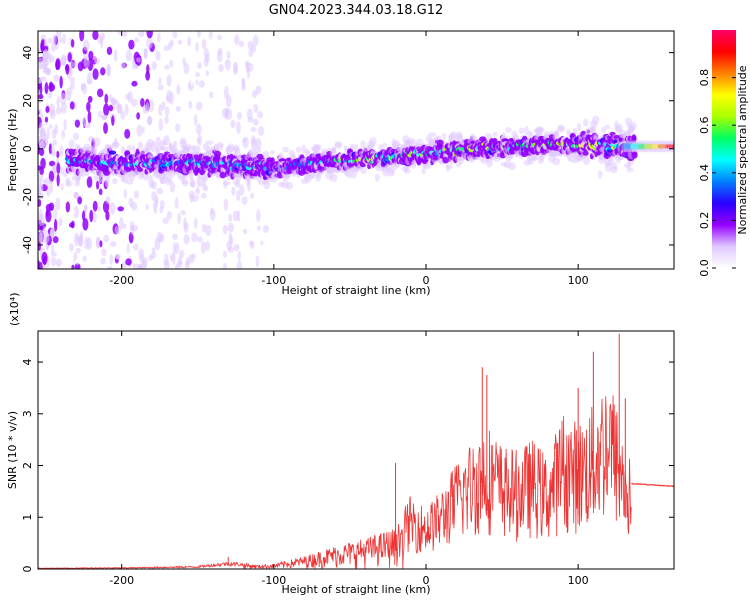  Describe the element at coordinates (14, 310) in the screenshot. I see `snr-y-multiplier: (x10⁴)` at that location.